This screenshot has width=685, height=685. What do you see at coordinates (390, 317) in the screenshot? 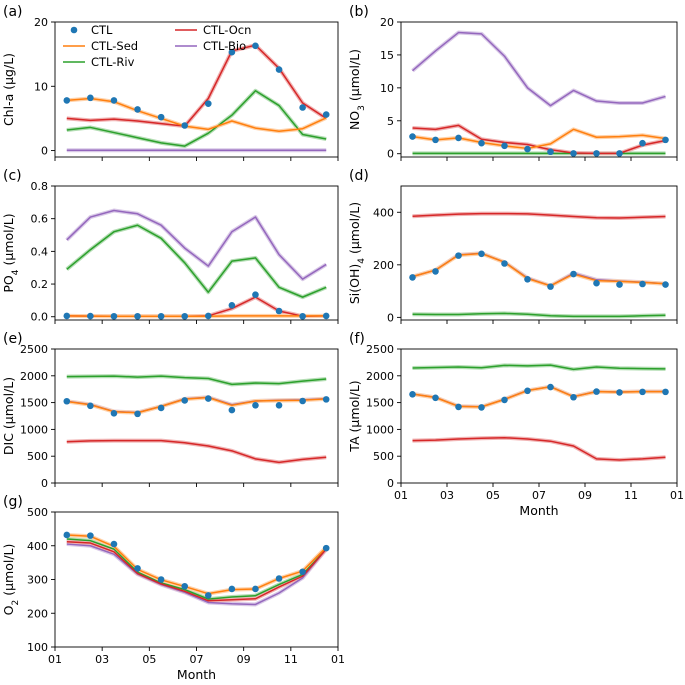
I see `y-tick-label: 0` at bounding box center [390, 317].